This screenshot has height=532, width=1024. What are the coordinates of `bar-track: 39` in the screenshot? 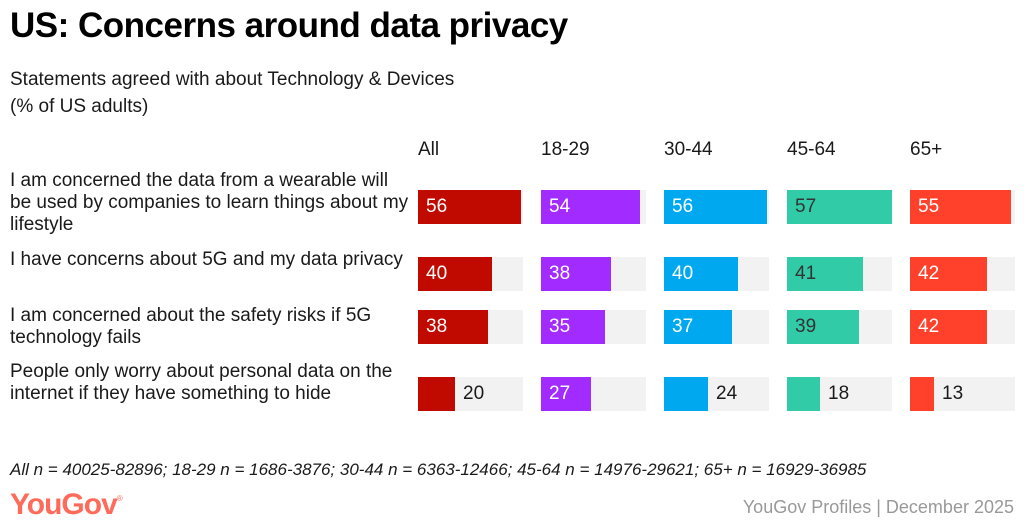 It's located at (839, 327).